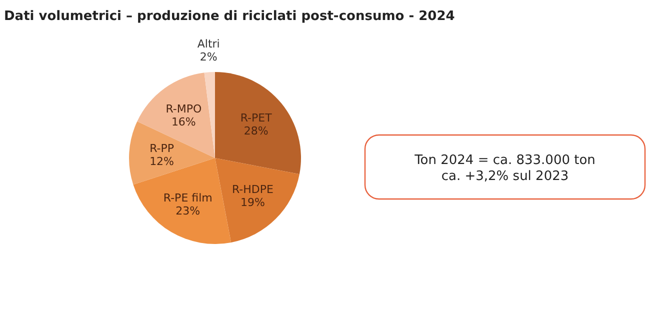 The width and height of the screenshot is (664, 318). Describe the element at coordinates (162, 161) in the screenshot. I see `data-label: 12%` at that location.